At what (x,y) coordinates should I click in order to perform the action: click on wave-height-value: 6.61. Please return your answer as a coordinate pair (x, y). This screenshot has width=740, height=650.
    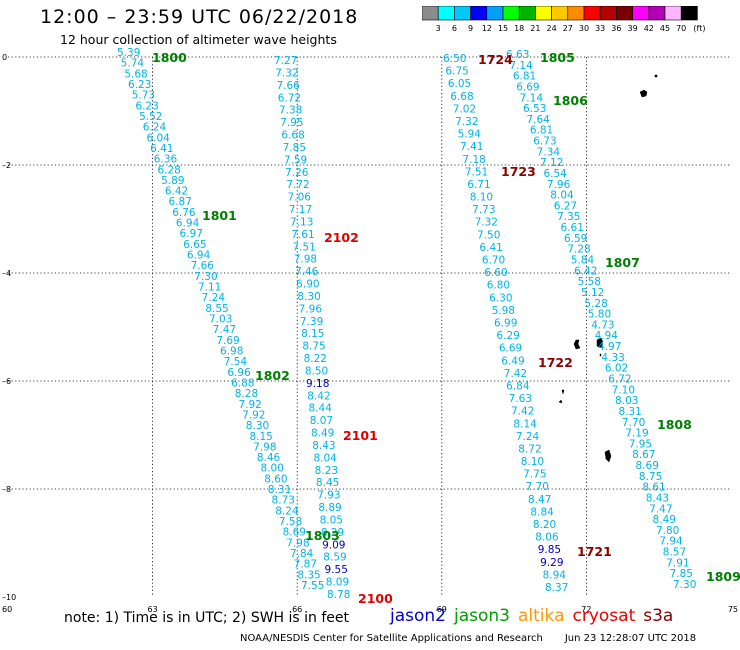
    Looking at the image, I should click on (572, 228).